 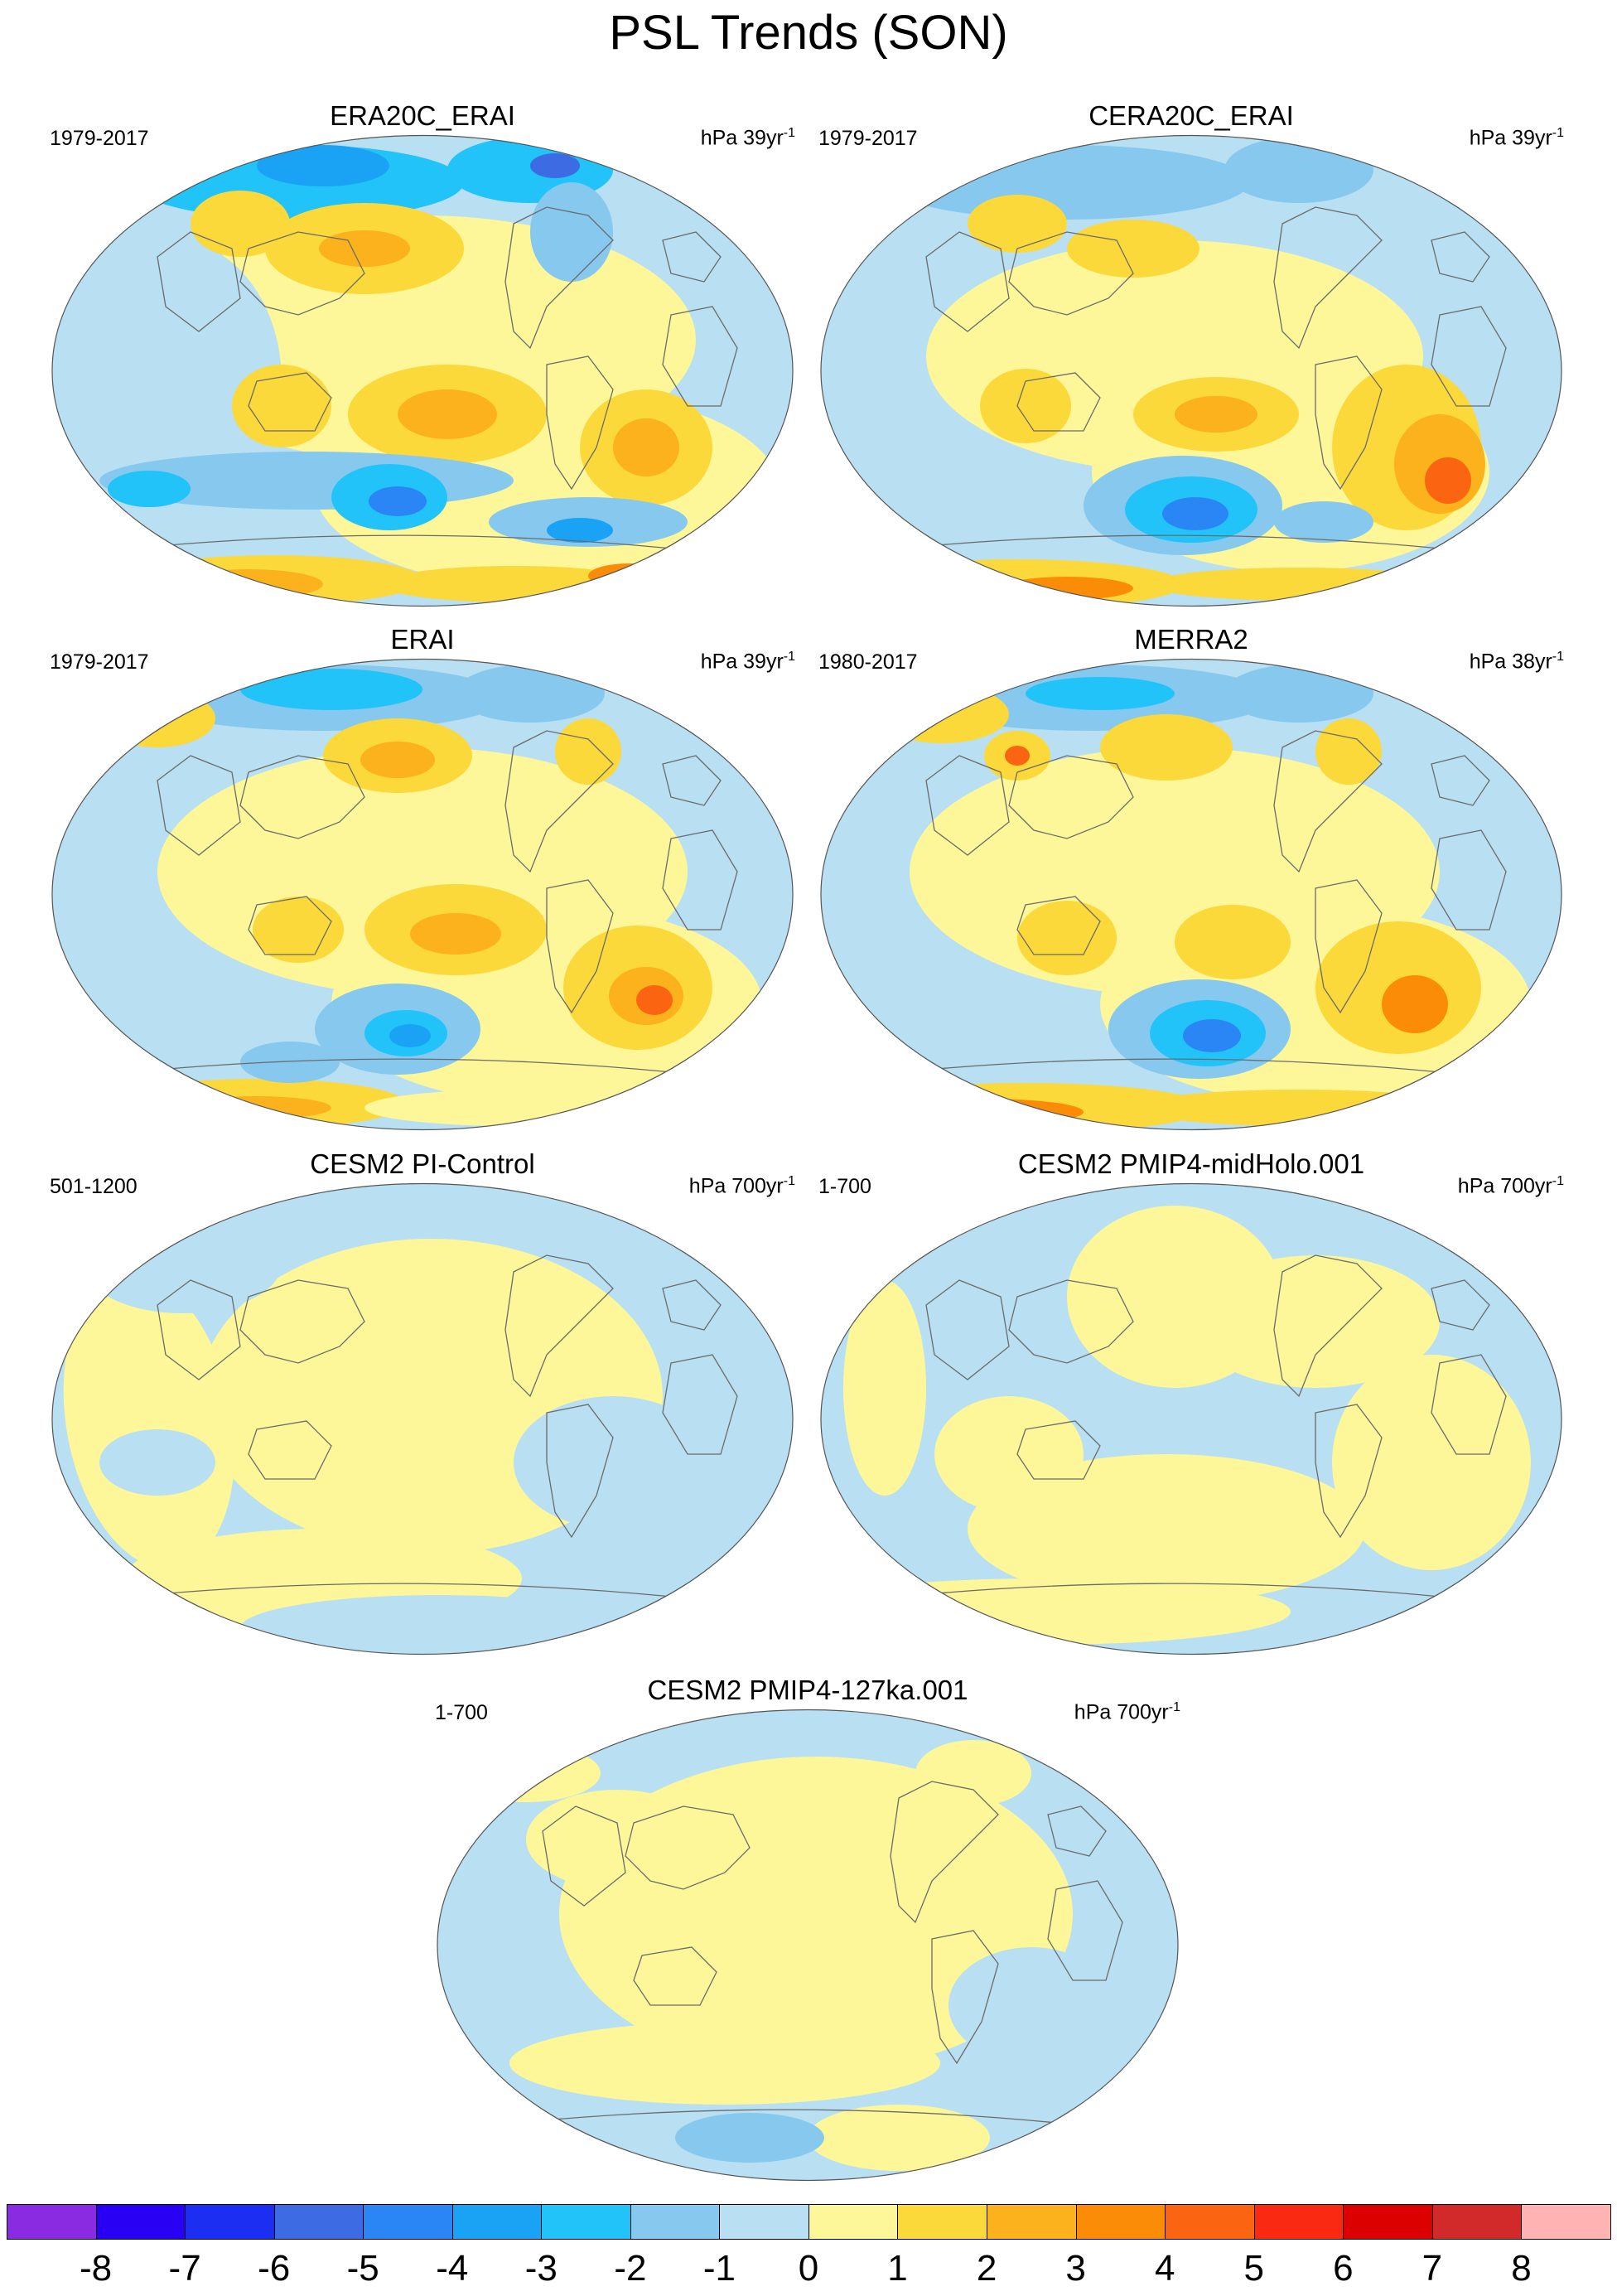 I want to click on colorbar-tick-label: -6, so click(x=274, y=2269).